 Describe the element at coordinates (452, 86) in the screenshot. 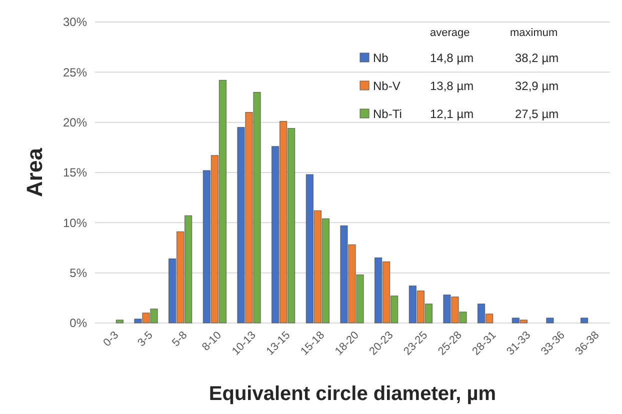

I see `annotation: 13,8 µm` at that location.